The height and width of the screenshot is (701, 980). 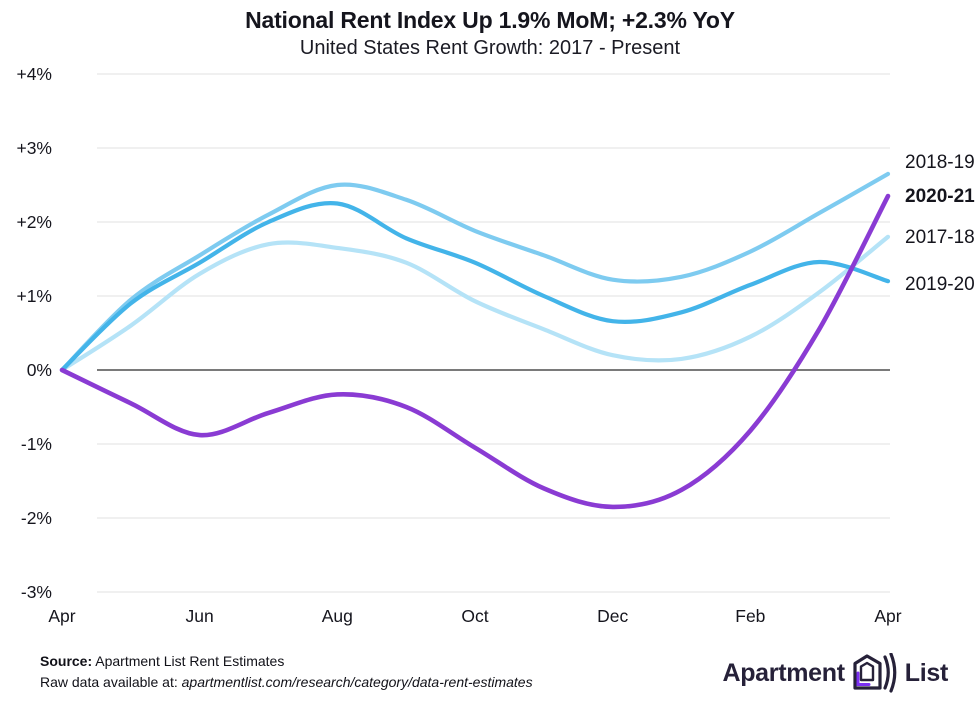 I want to click on logo-text-list: List, so click(x=926, y=672).